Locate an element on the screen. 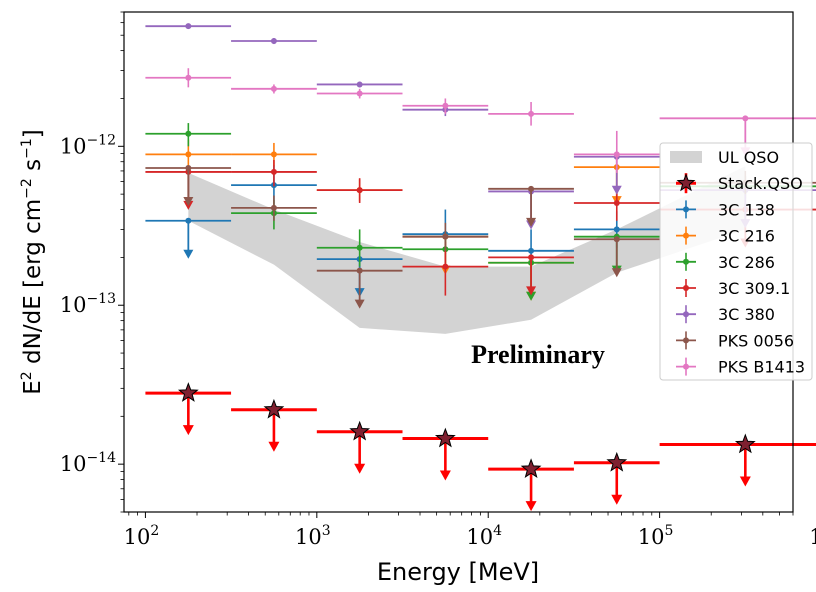 The width and height of the screenshot is (816, 592). y-tick-label: 10−12 is located at coordinates (88, 145).